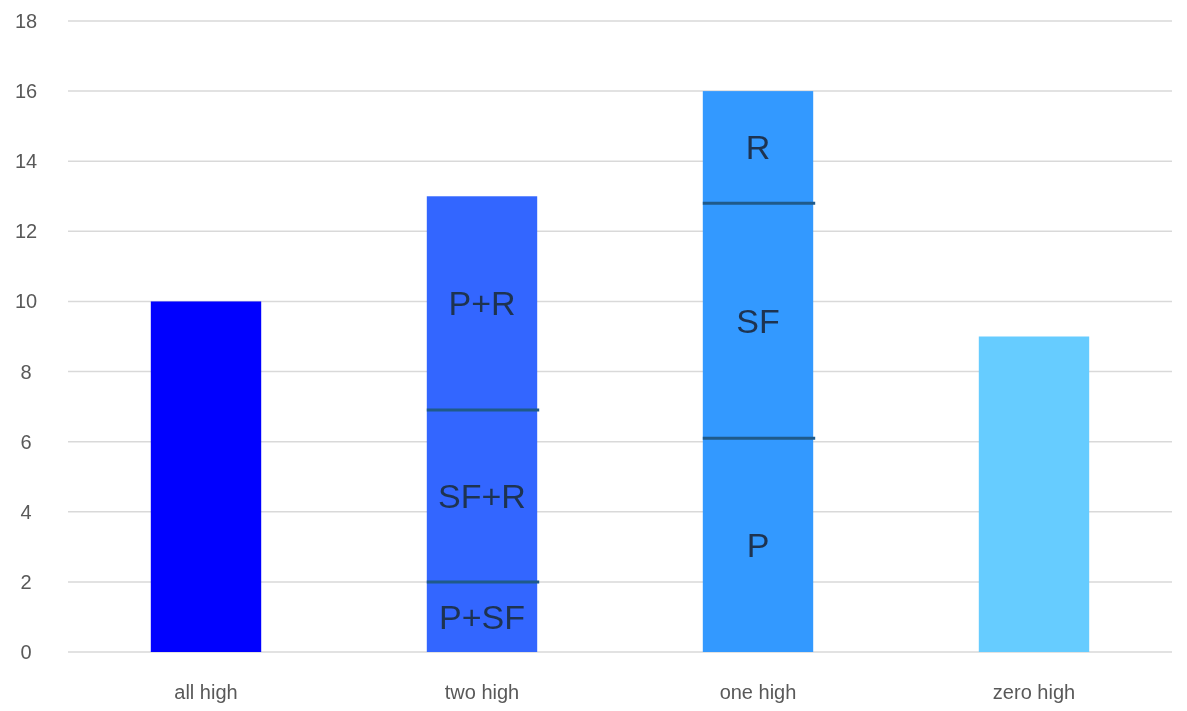 Image resolution: width=1187 pixels, height=711 pixels. Describe the element at coordinates (26, 511) in the screenshot. I see `y-tick-label: 4` at that location.